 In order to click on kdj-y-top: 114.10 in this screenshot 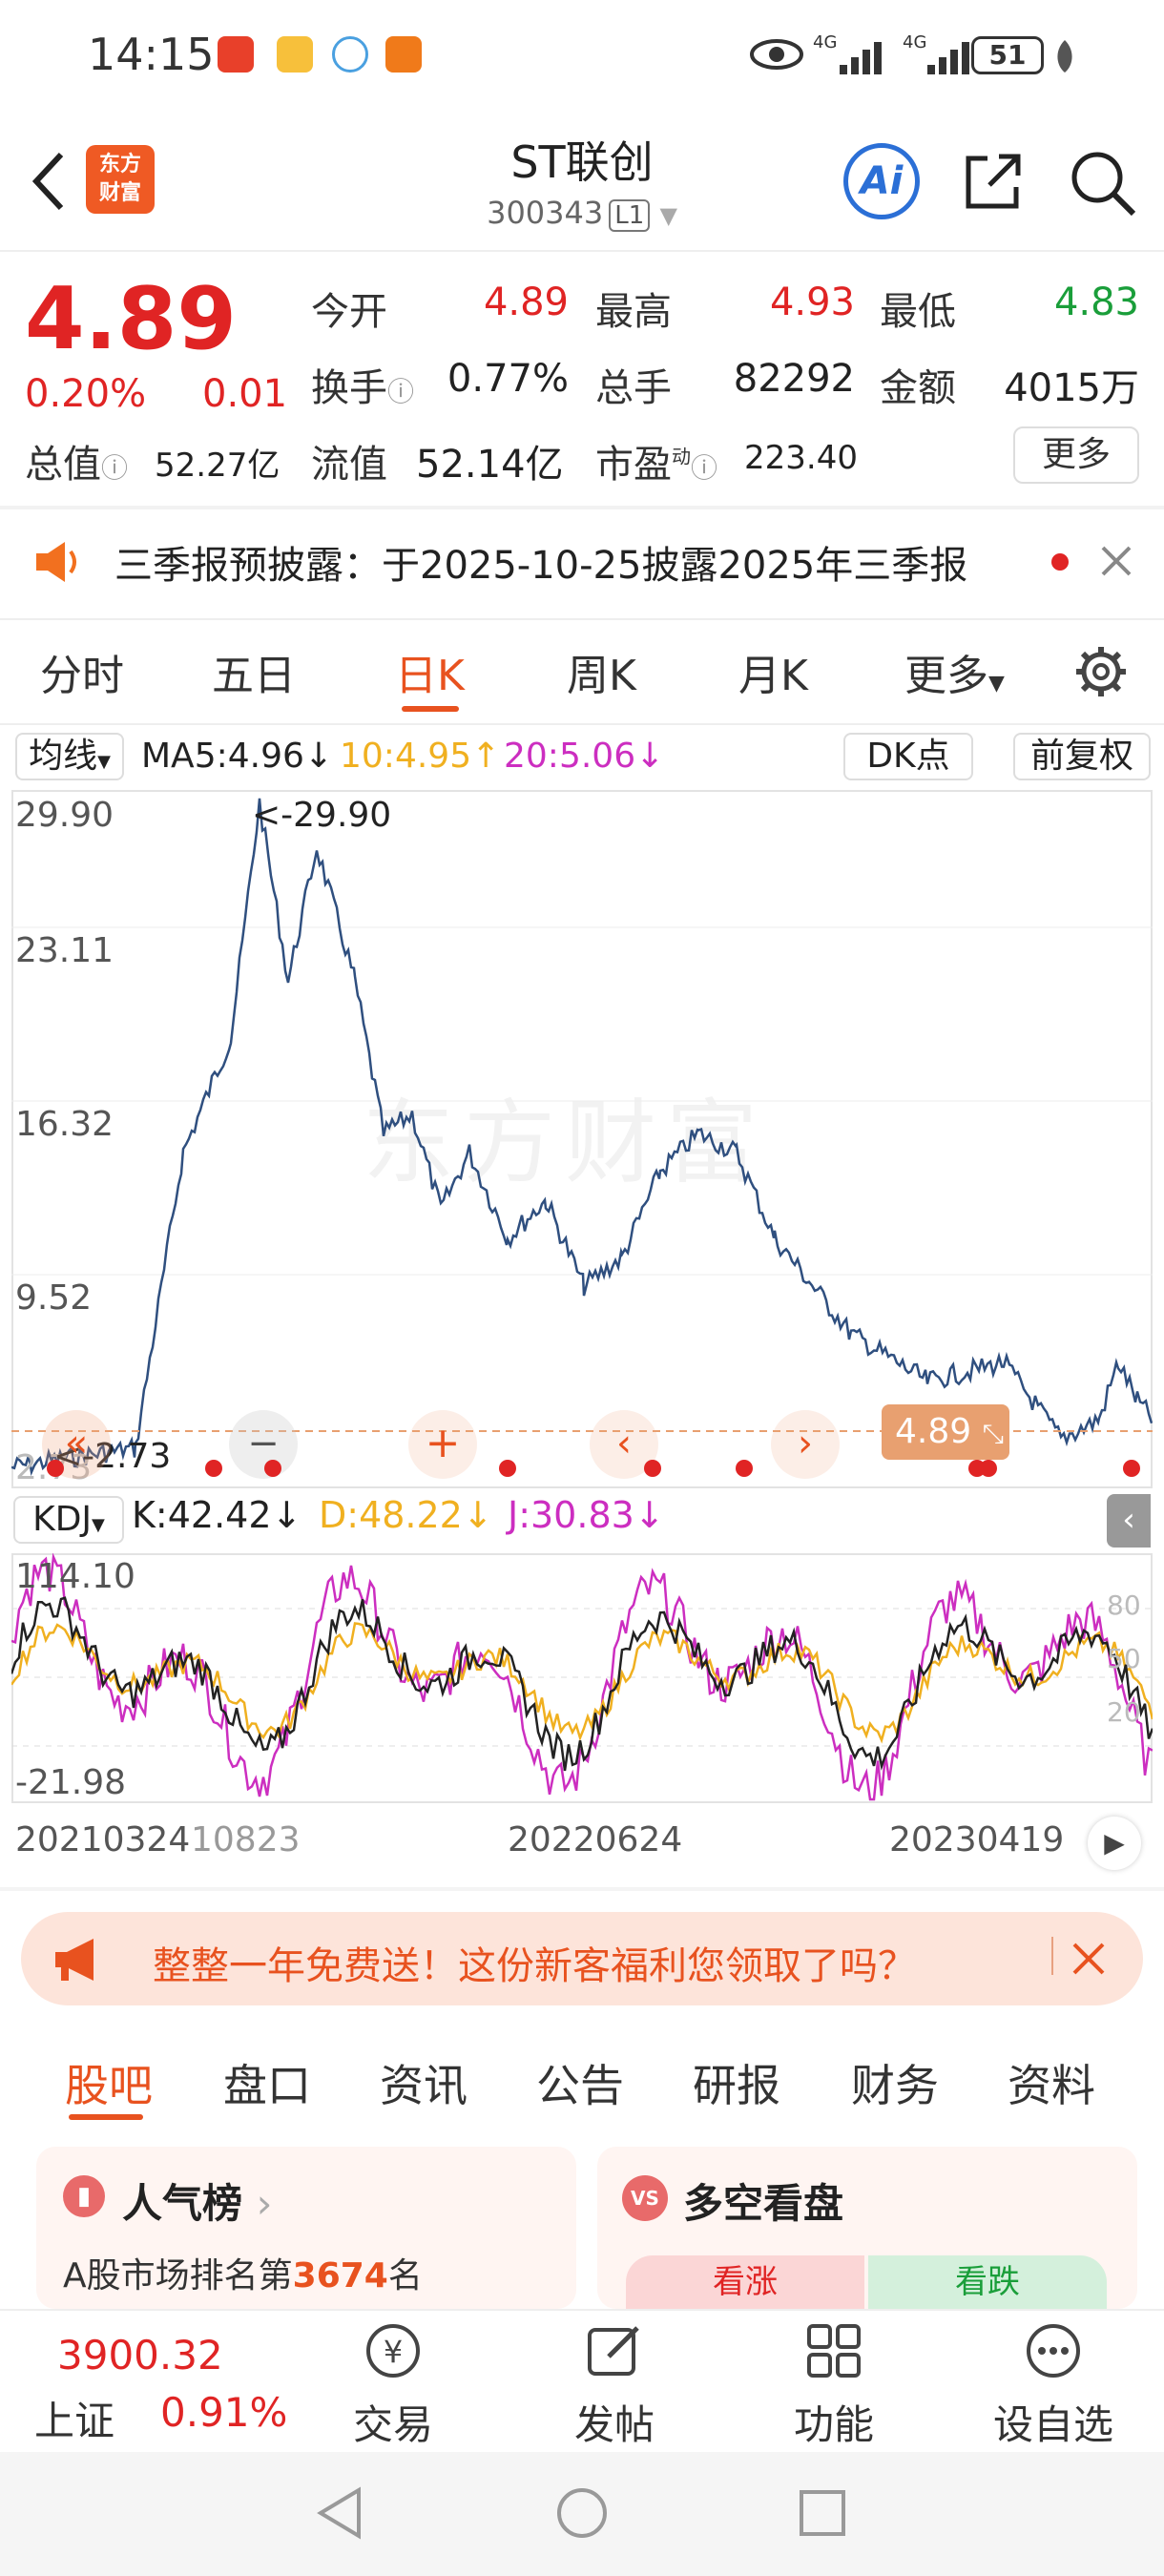, I will do `click(75, 1576)`.